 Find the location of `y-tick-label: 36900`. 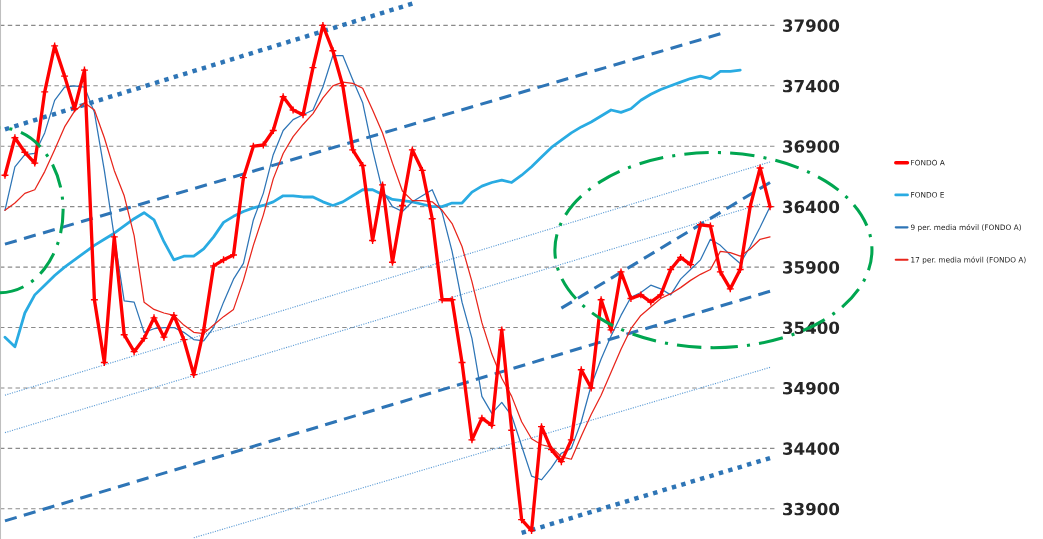

y-tick-label: 36900 is located at coordinates (811, 146).